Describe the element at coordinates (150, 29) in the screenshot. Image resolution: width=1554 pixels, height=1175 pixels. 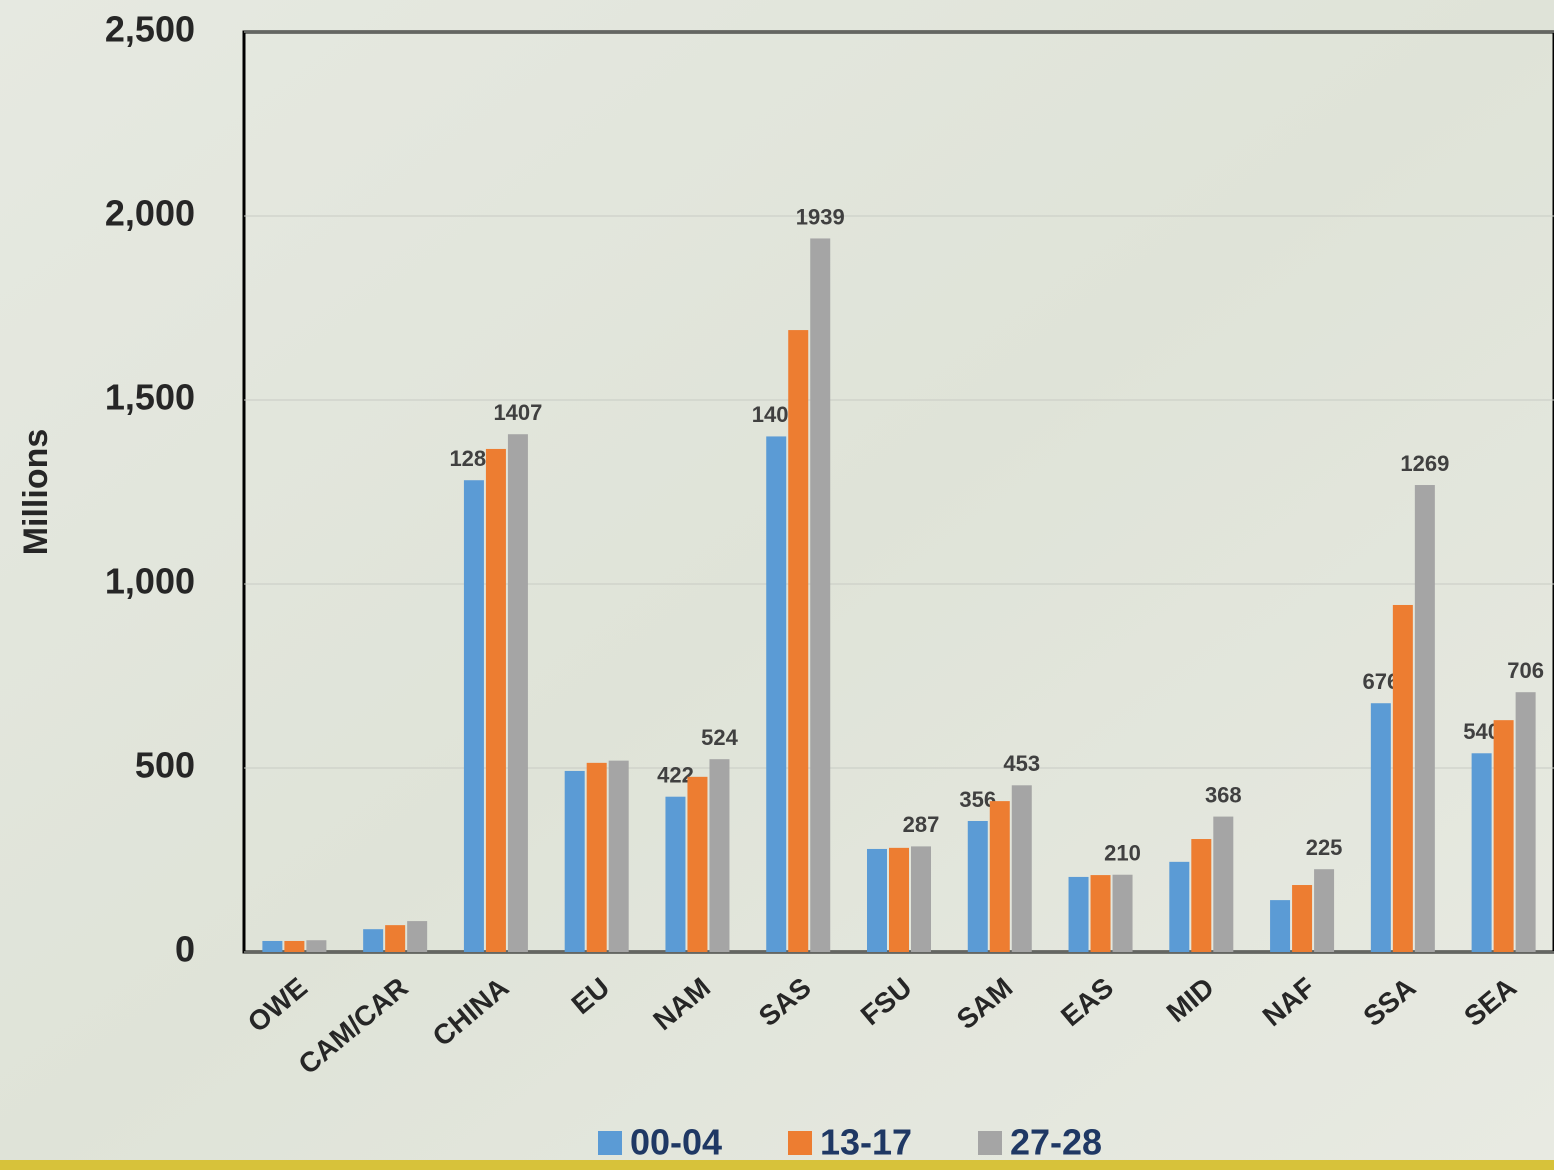
I see `y-tick-label: 2,500` at that location.